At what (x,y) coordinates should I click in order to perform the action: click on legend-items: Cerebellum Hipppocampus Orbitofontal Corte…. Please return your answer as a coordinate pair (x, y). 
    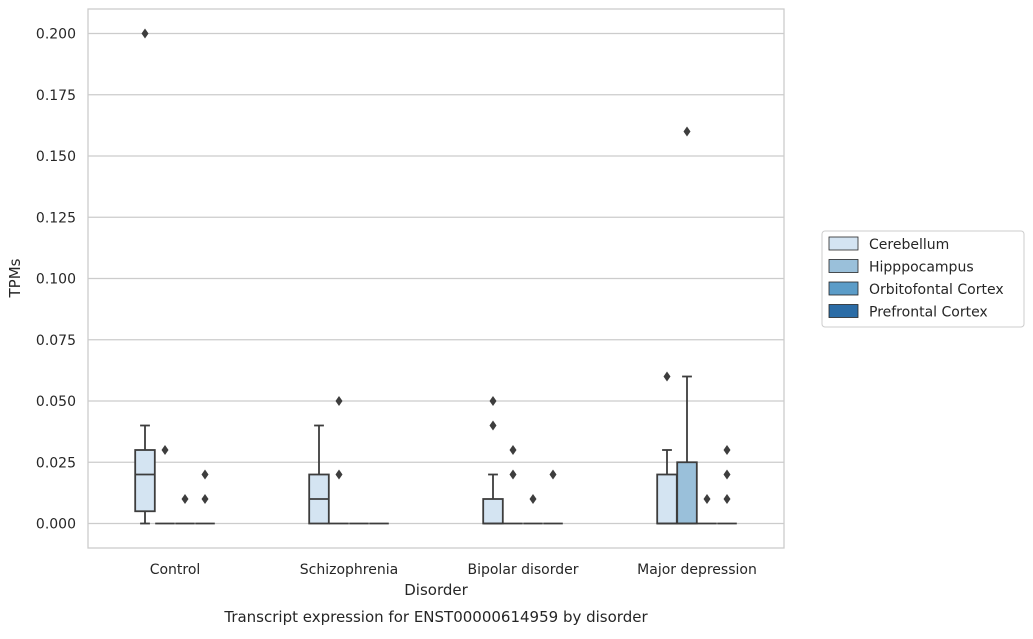
    Looking at the image, I should click on (916, 278).